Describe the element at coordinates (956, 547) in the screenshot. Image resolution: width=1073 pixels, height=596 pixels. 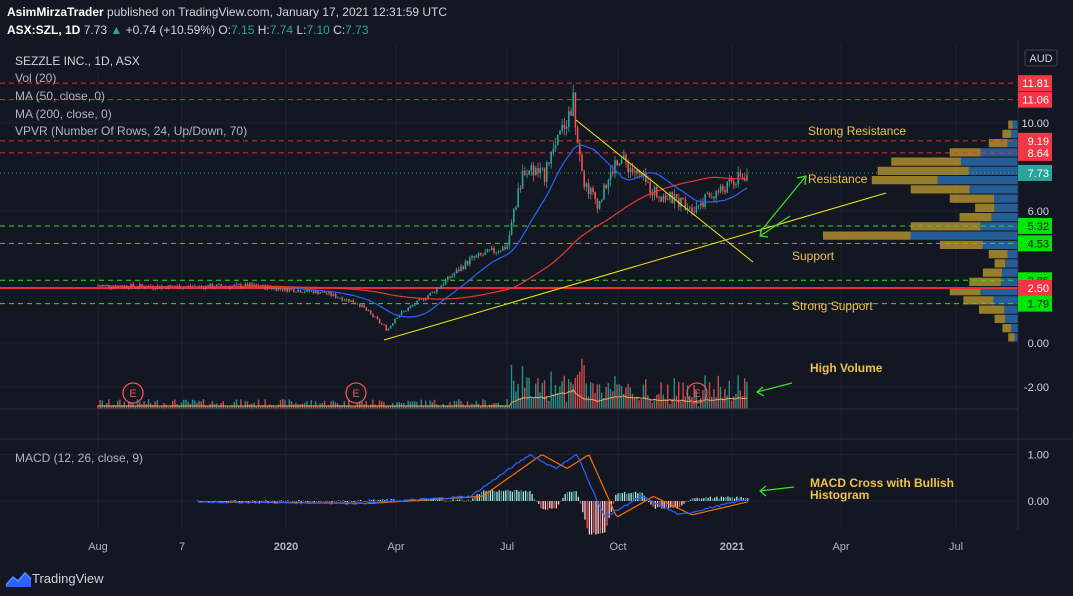
I see `x-tick-label: Jul` at that location.